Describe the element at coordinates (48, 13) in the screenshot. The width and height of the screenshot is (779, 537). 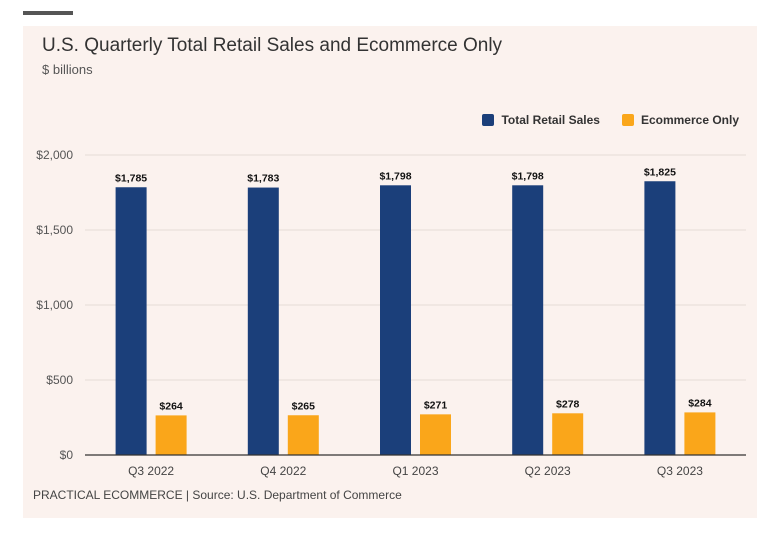
I see `top-accent-rule` at that location.